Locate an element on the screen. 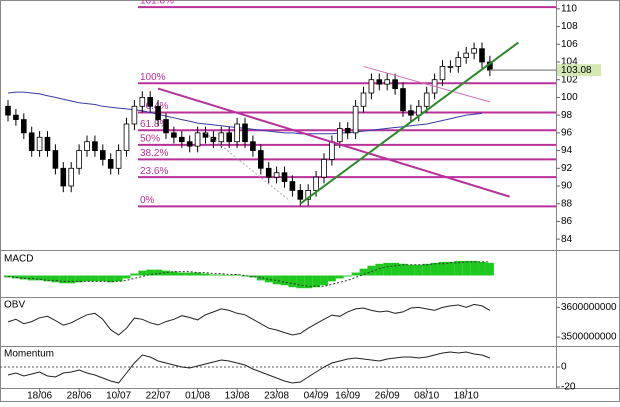 The height and width of the screenshot is (407, 620). fib-label: 61.8% is located at coordinates (154, 124).